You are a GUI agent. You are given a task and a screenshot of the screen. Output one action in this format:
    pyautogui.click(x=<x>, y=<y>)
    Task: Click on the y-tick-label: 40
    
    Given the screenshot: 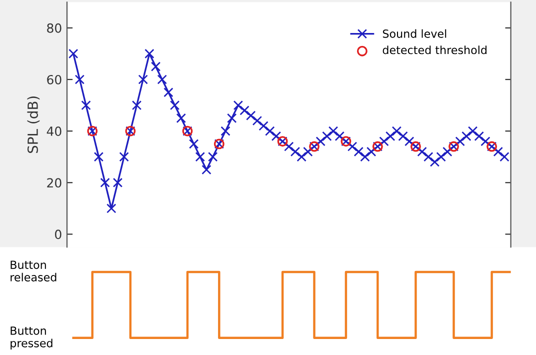 What is the action you would take?
    pyautogui.click(x=54, y=131)
    